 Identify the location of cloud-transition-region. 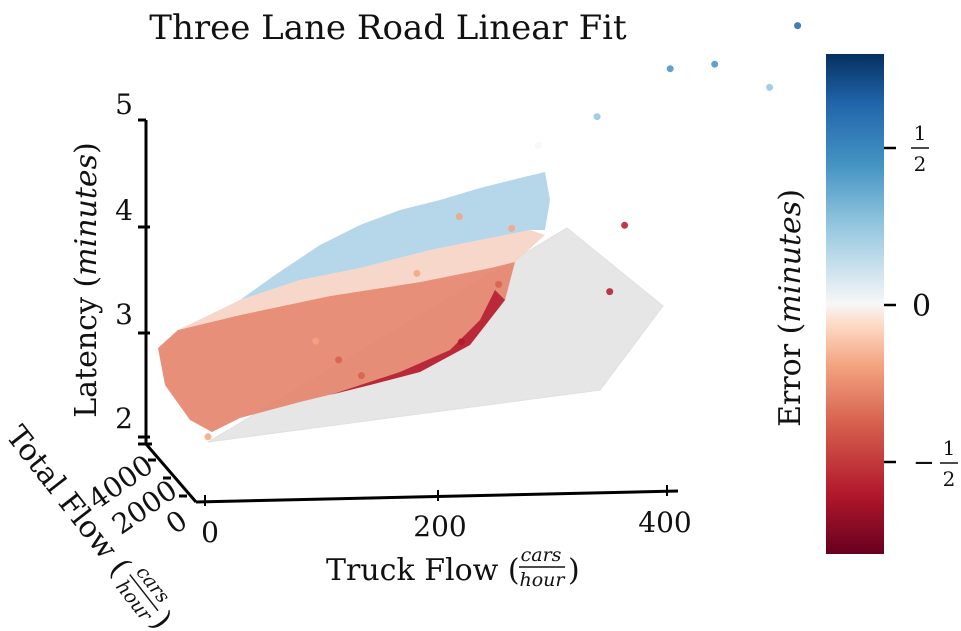
(361, 280).